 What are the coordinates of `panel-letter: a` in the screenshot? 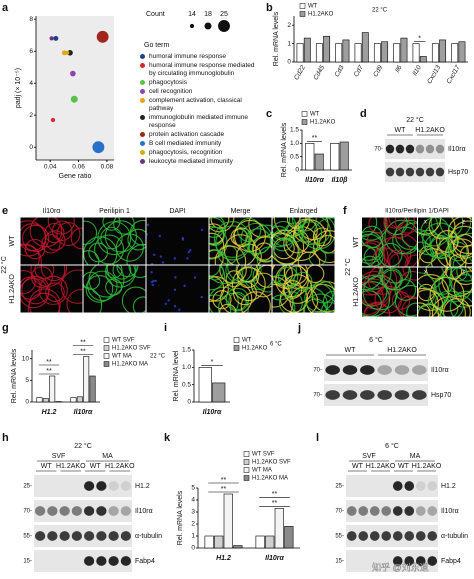 It's located at (5, 8).